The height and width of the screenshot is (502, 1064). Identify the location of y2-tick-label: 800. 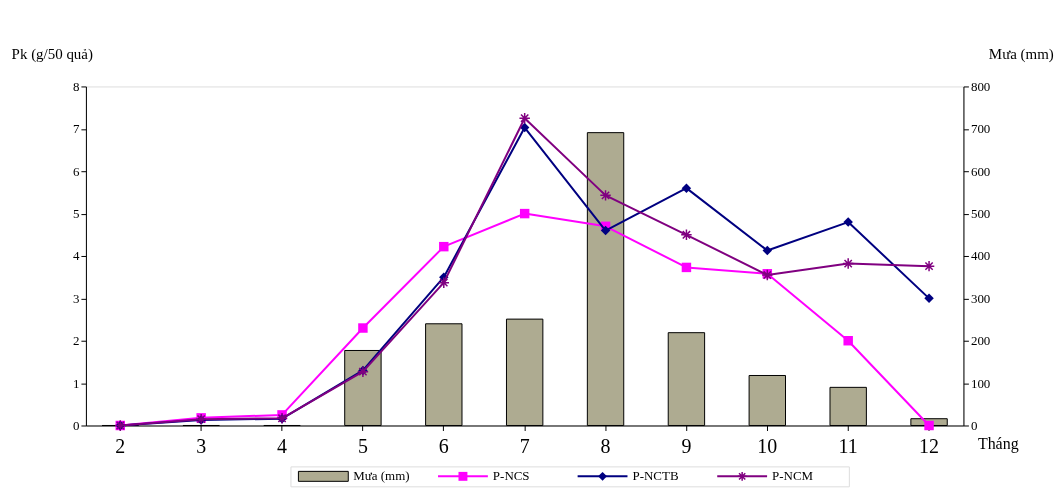
(980, 86).